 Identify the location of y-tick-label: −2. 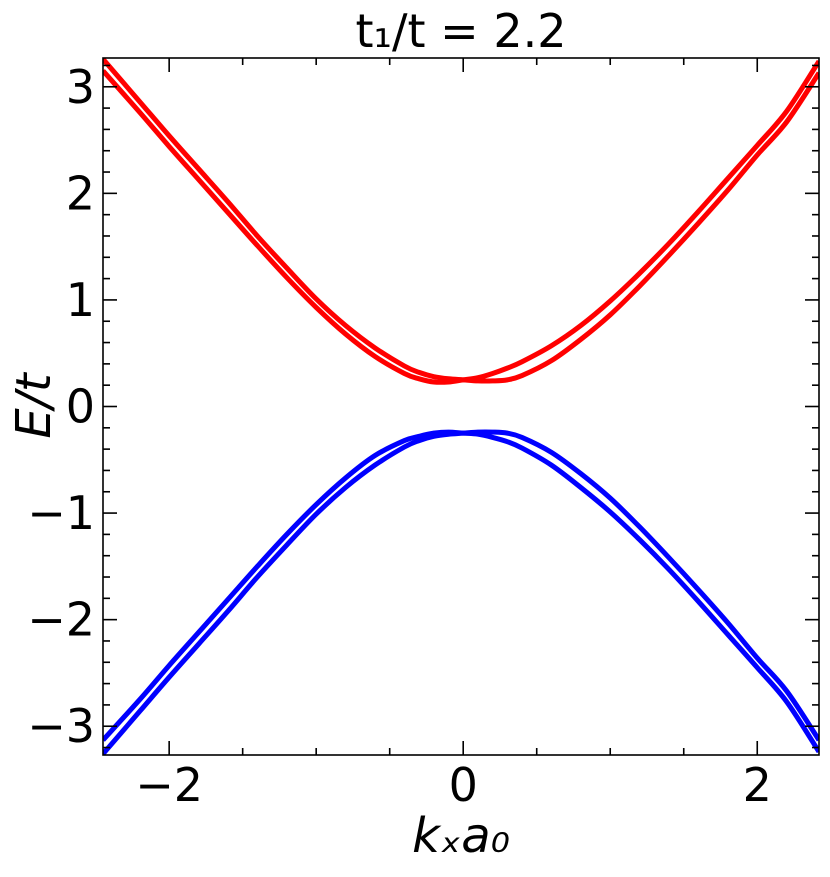
(61, 620).